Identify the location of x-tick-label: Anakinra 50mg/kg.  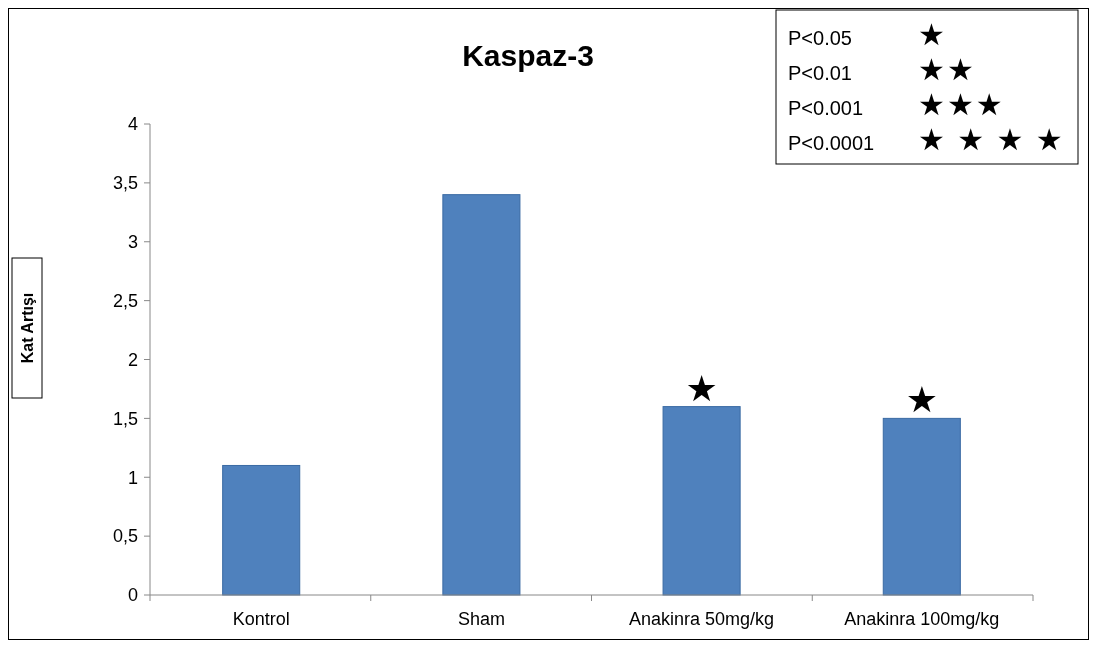
(702, 619).